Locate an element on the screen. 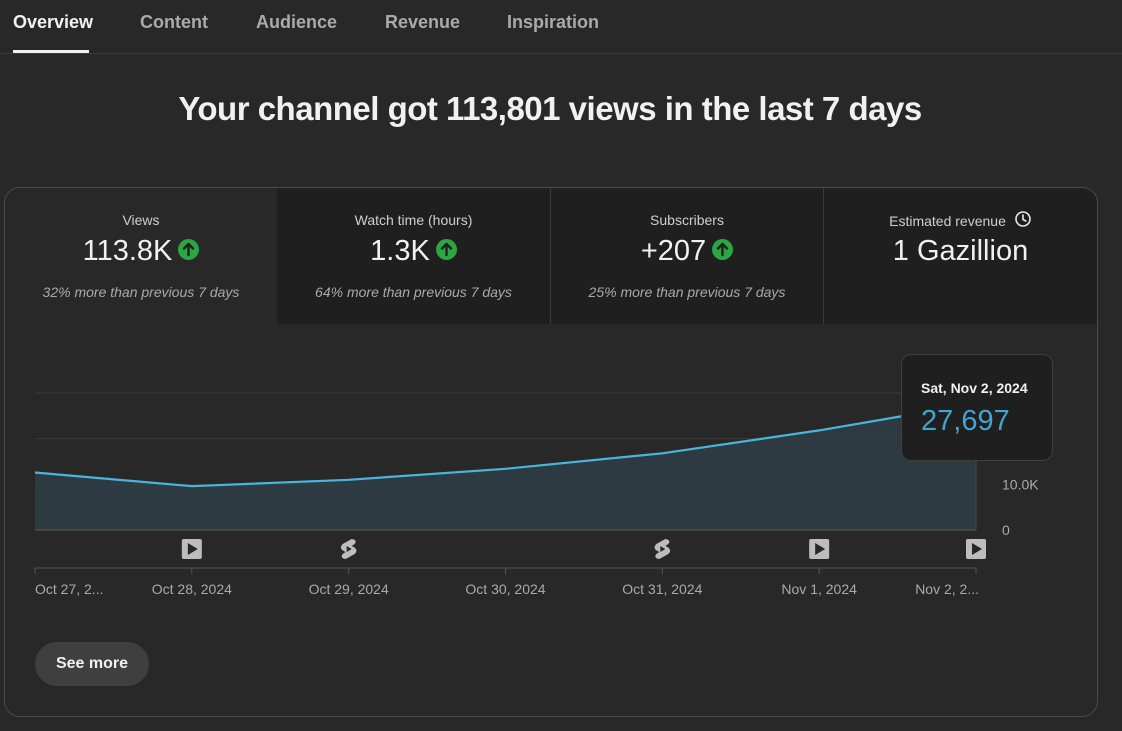 Image resolution: width=1122 pixels, height=731 pixels. metric-label: Watch time (hours) is located at coordinates (413, 220).